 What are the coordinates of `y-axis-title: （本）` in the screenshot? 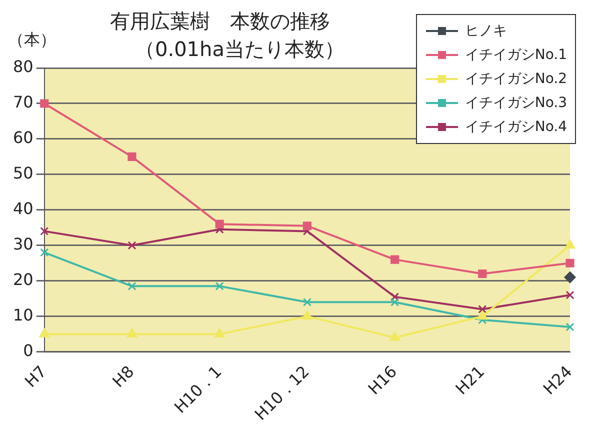 It's located at (32, 40).